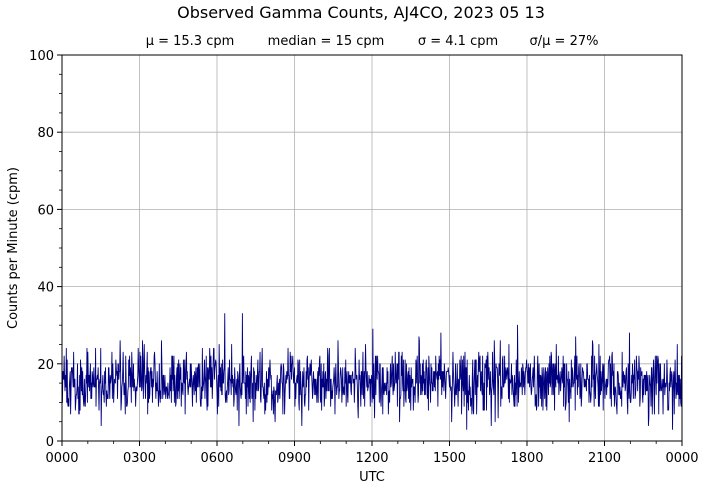 Image resolution: width=705 pixels, height=489 pixels. I want to click on x-tick-label: 1800, so click(526, 458).